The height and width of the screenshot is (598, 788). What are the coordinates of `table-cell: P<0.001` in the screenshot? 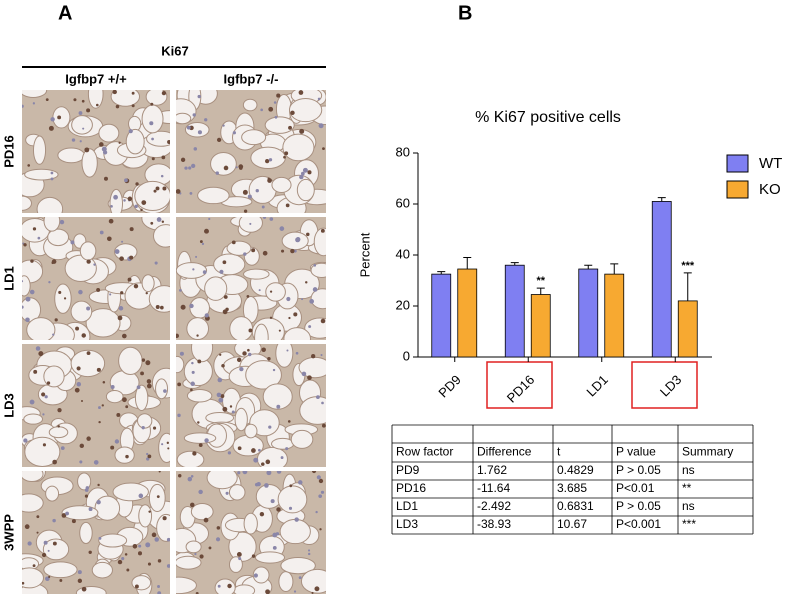 It's located at (638, 524).